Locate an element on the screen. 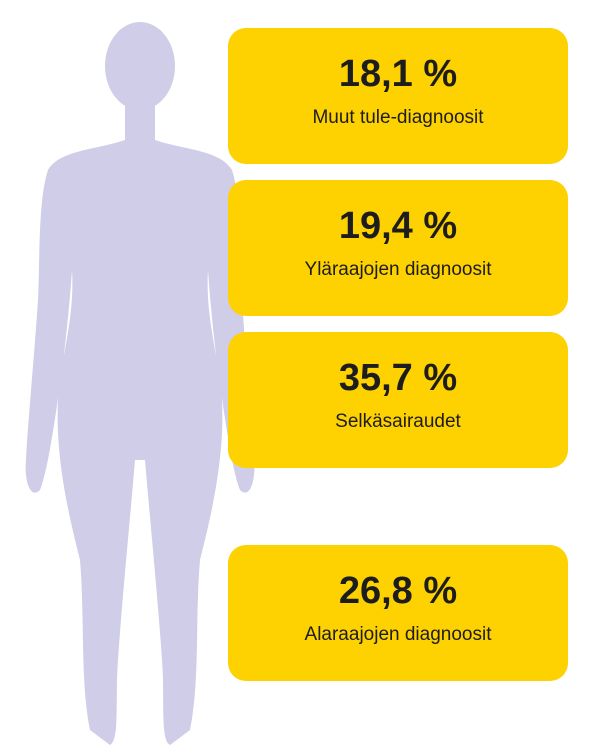  head is located at coordinates (140, 66).